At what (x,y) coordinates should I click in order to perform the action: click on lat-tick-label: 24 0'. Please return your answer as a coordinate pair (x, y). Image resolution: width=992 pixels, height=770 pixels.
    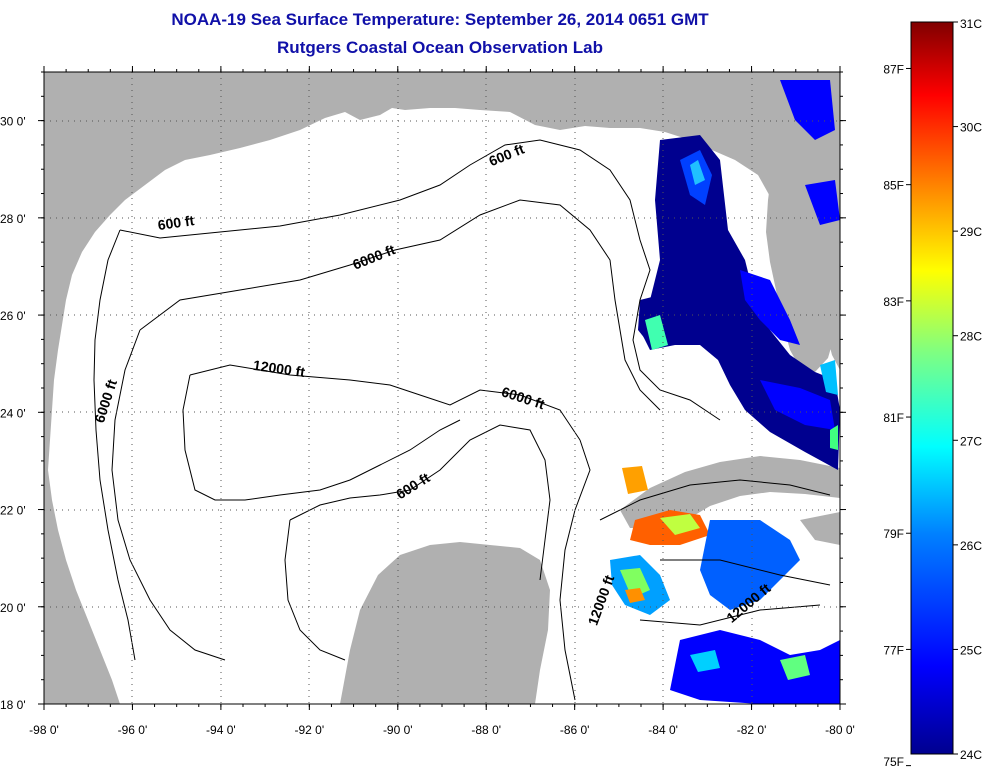
    Looking at the image, I should click on (13, 413).